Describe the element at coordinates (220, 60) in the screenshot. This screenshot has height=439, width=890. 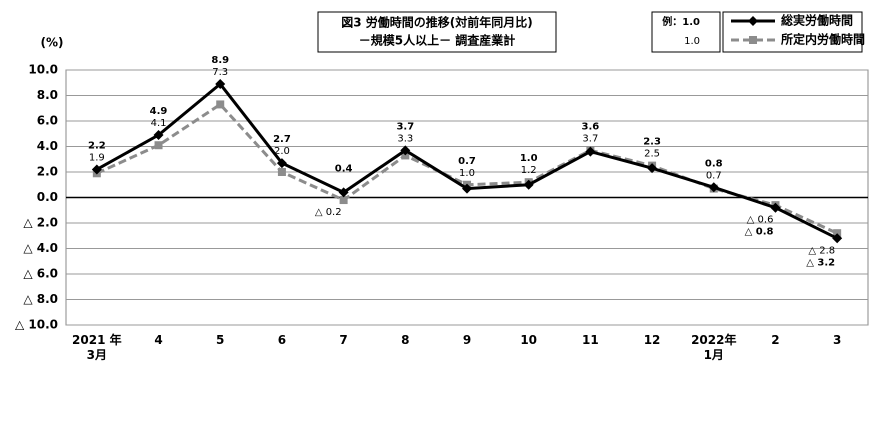
I see `data-label: 8.9` at that location.